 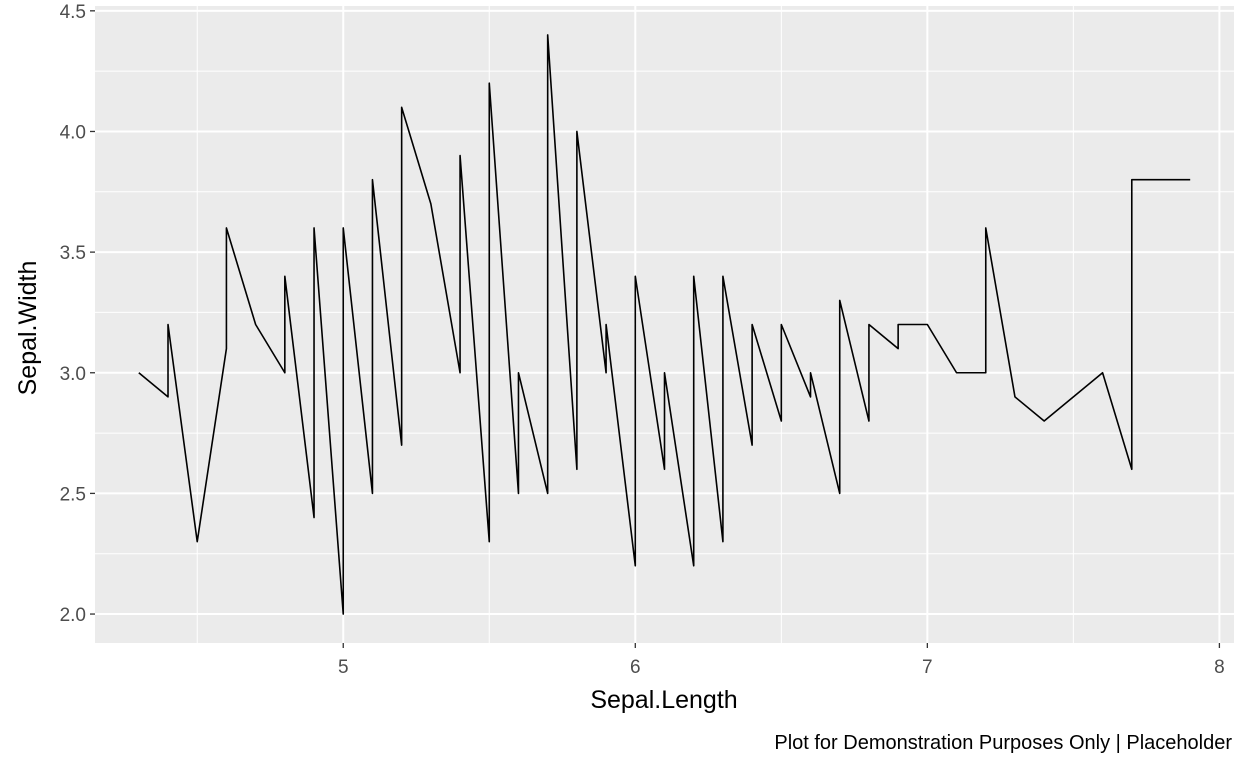 I want to click on x-tick-label: 6, so click(x=635, y=667).